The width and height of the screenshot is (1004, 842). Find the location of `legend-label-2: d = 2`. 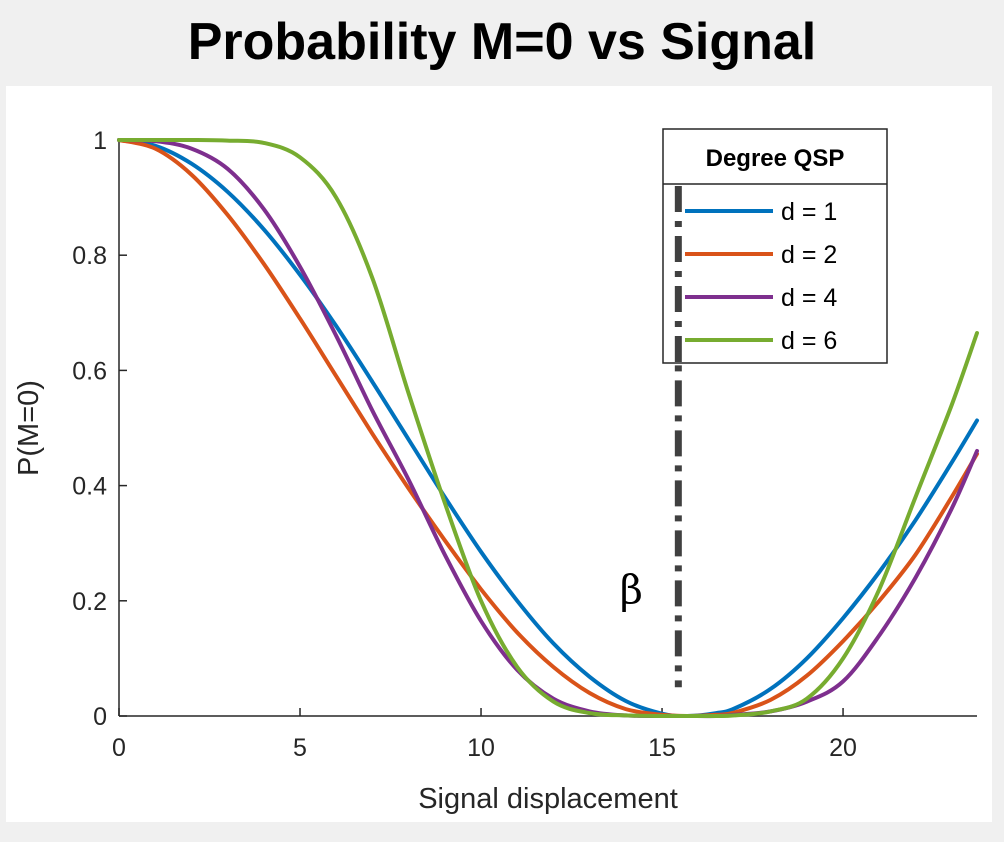

legend-label-2: d = 2 is located at coordinates (809, 255).